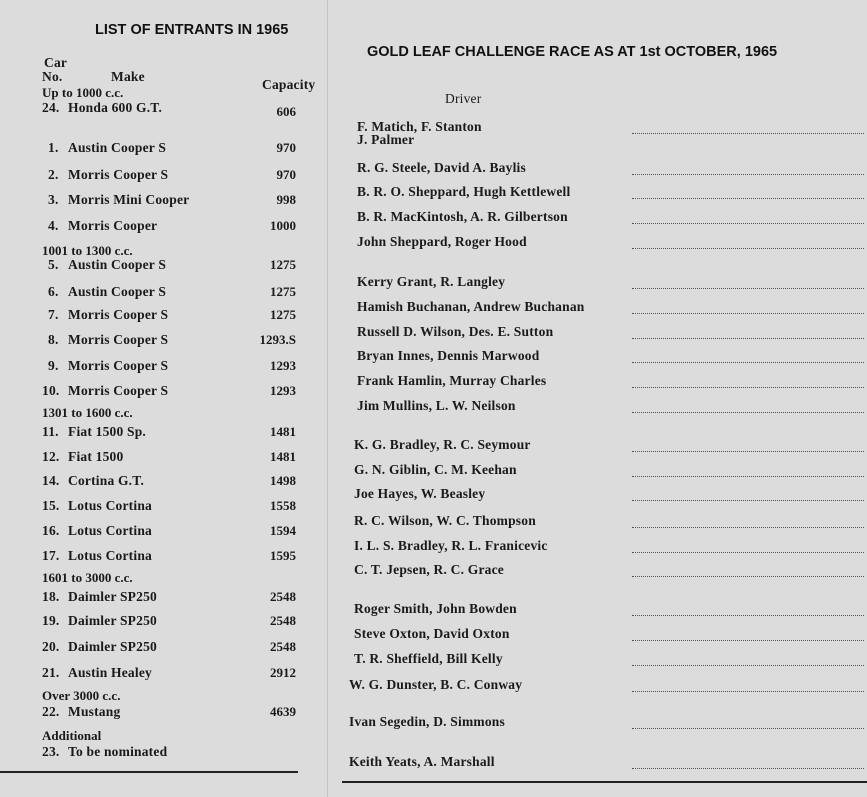 The image size is (867, 797). What do you see at coordinates (442, 444) in the screenshot?
I see `driver-names: K. G. Bradley, R. C. Seymour` at bounding box center [442, 444].